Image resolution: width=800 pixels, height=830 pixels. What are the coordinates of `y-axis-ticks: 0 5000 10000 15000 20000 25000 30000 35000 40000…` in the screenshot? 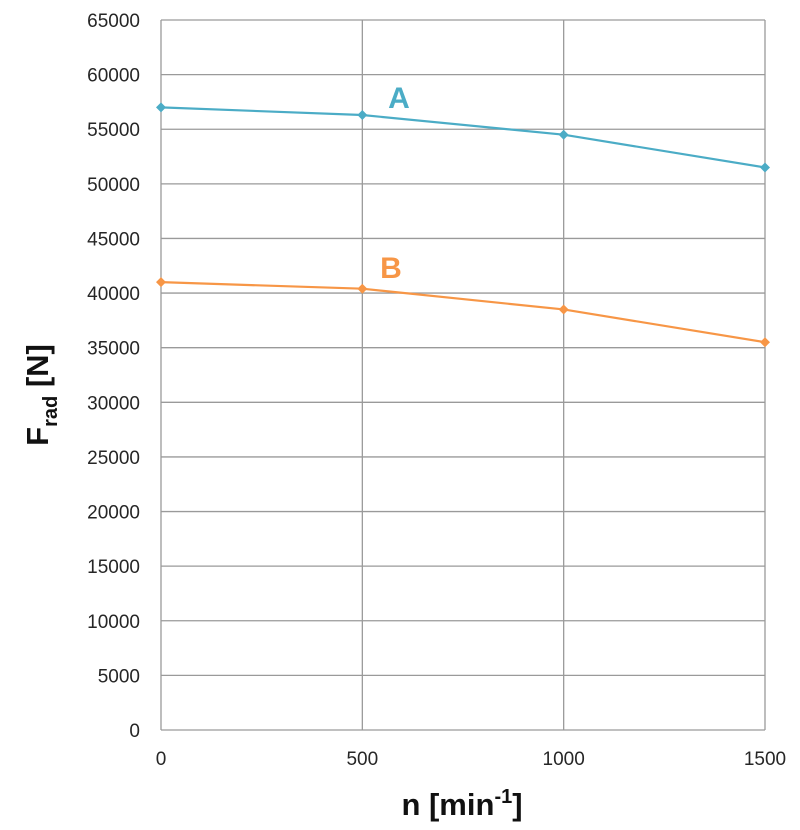 It's located at (113, 376).